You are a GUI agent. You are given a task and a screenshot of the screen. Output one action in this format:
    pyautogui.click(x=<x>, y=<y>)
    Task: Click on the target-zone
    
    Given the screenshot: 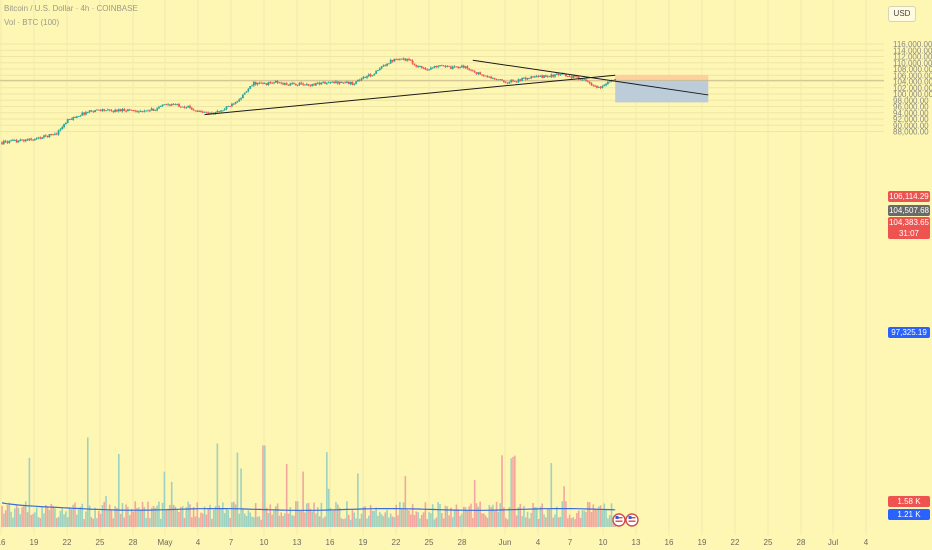 What is the action you would take?
    pyautogui.click(x=662, y=77)
    